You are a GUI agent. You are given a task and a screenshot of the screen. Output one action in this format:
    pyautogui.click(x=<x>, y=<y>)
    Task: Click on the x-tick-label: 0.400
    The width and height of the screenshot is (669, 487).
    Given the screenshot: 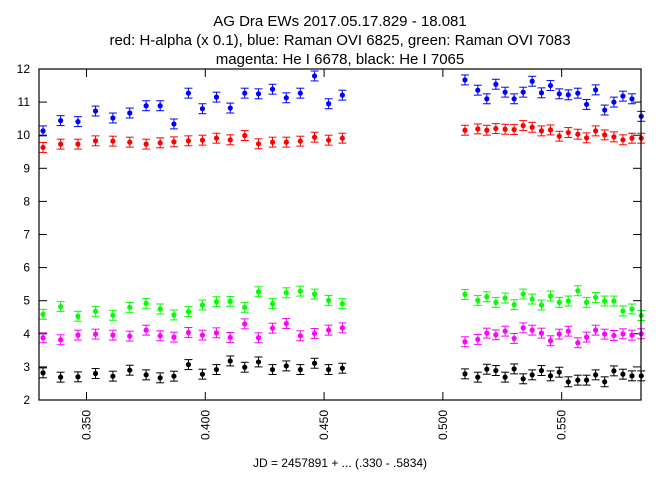 What is the action you would take?
    pyautogui.click(x=205, y=425)
    